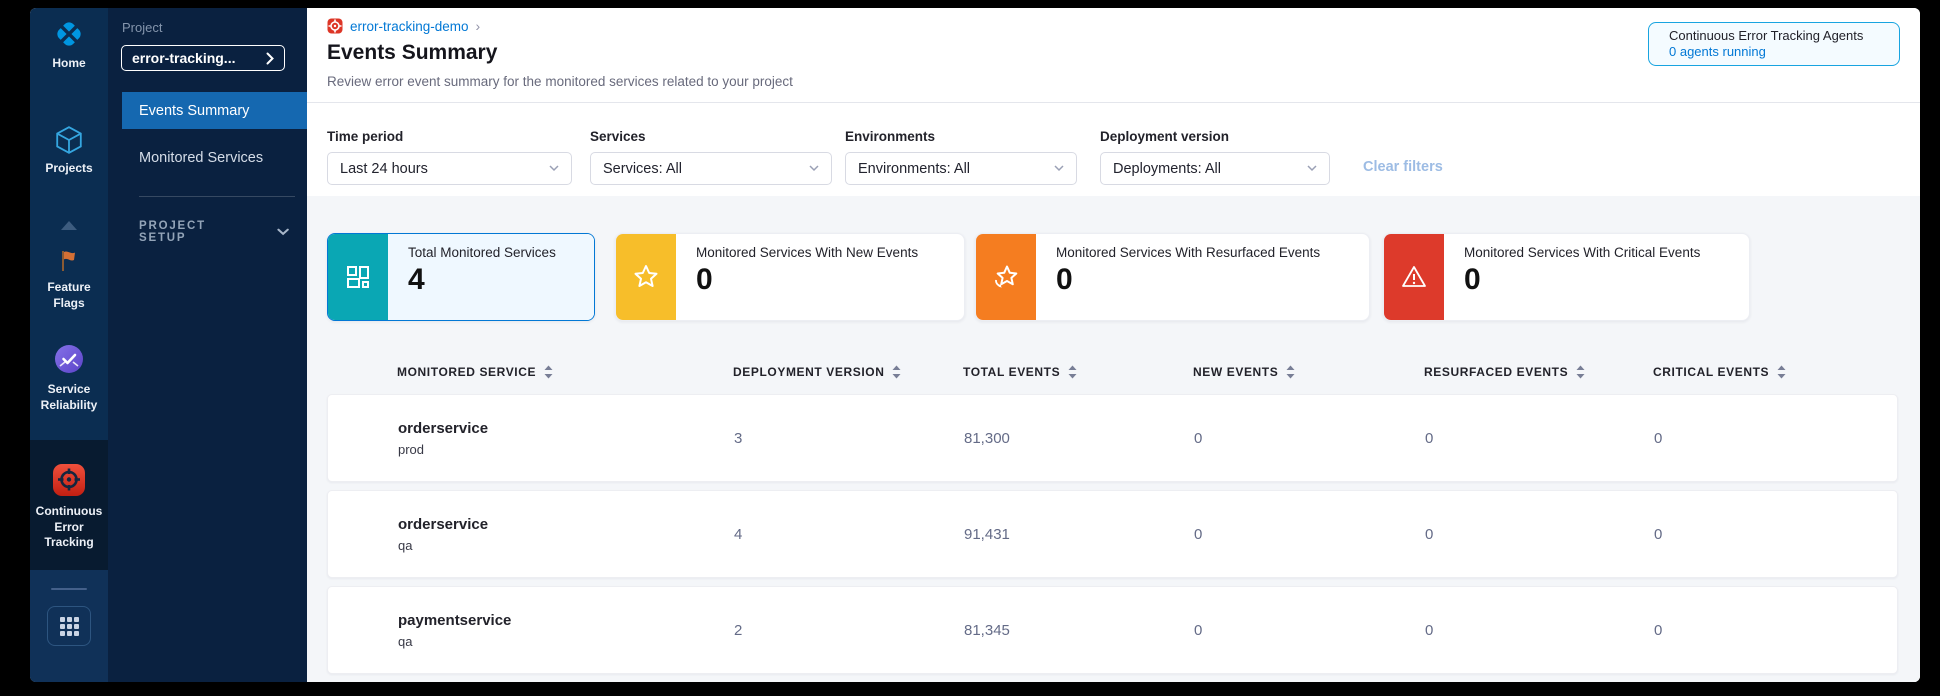 The image size is (1940, 696). I want to click on sidebar-item-label: Home, so click(69, 63).